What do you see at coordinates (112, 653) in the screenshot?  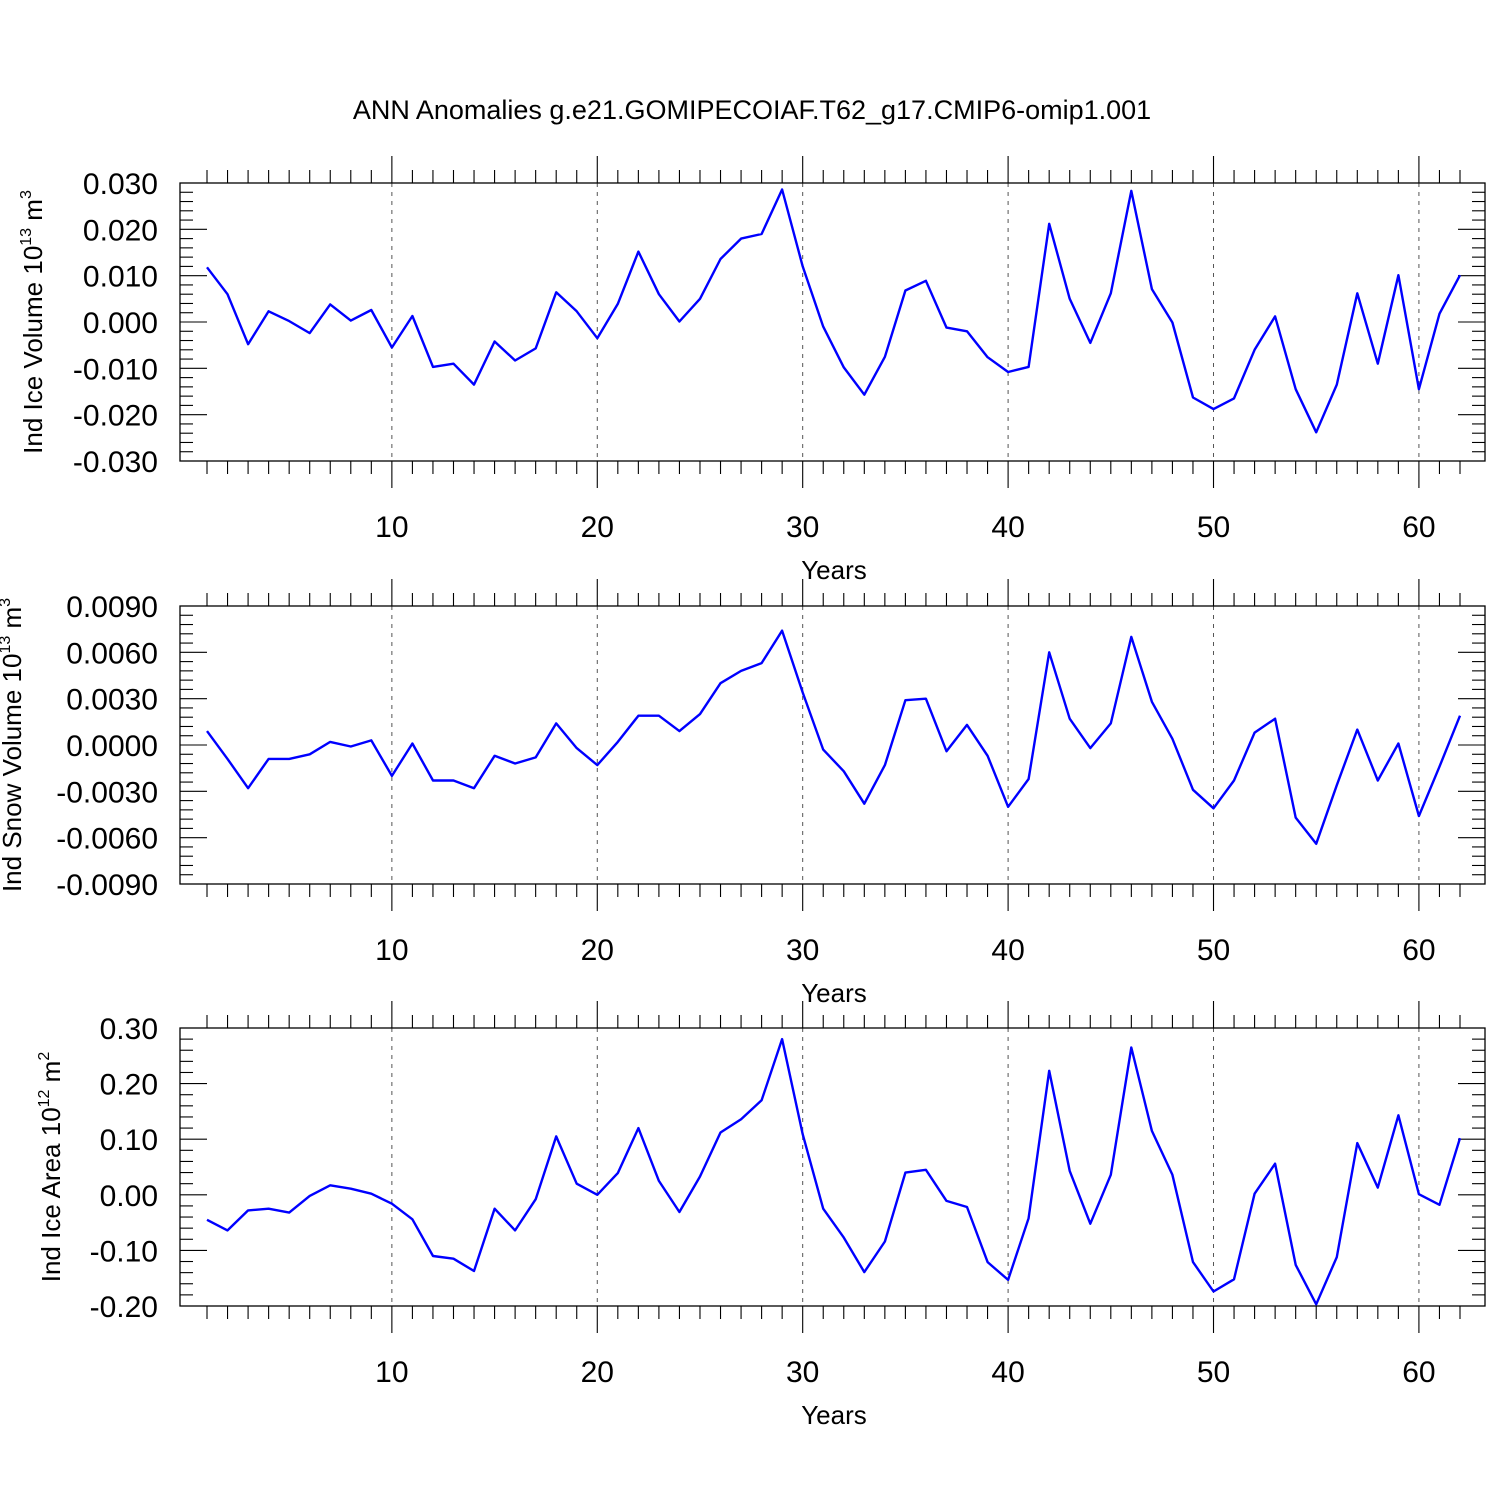 I see `y-tick-label: 0.0060` at bounding box center [112, 653].